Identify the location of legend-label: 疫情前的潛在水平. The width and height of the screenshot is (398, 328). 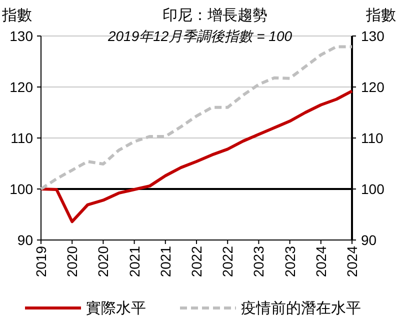
(301, 308).